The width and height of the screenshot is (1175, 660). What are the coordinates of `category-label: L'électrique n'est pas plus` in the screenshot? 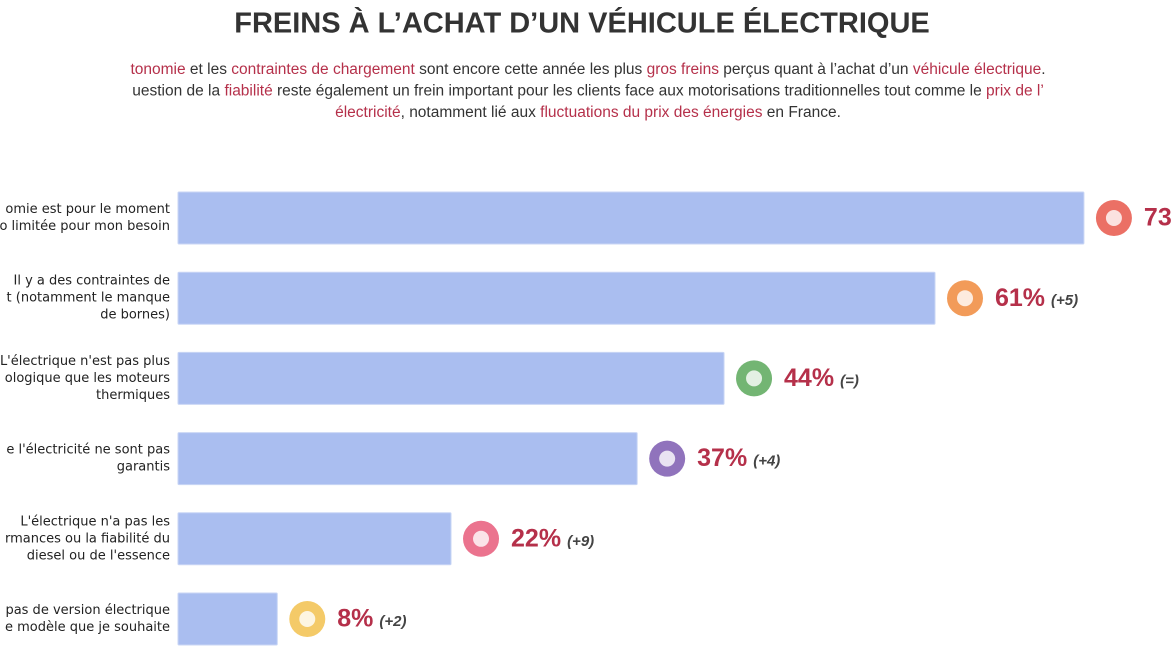 It's located at (85, 361).